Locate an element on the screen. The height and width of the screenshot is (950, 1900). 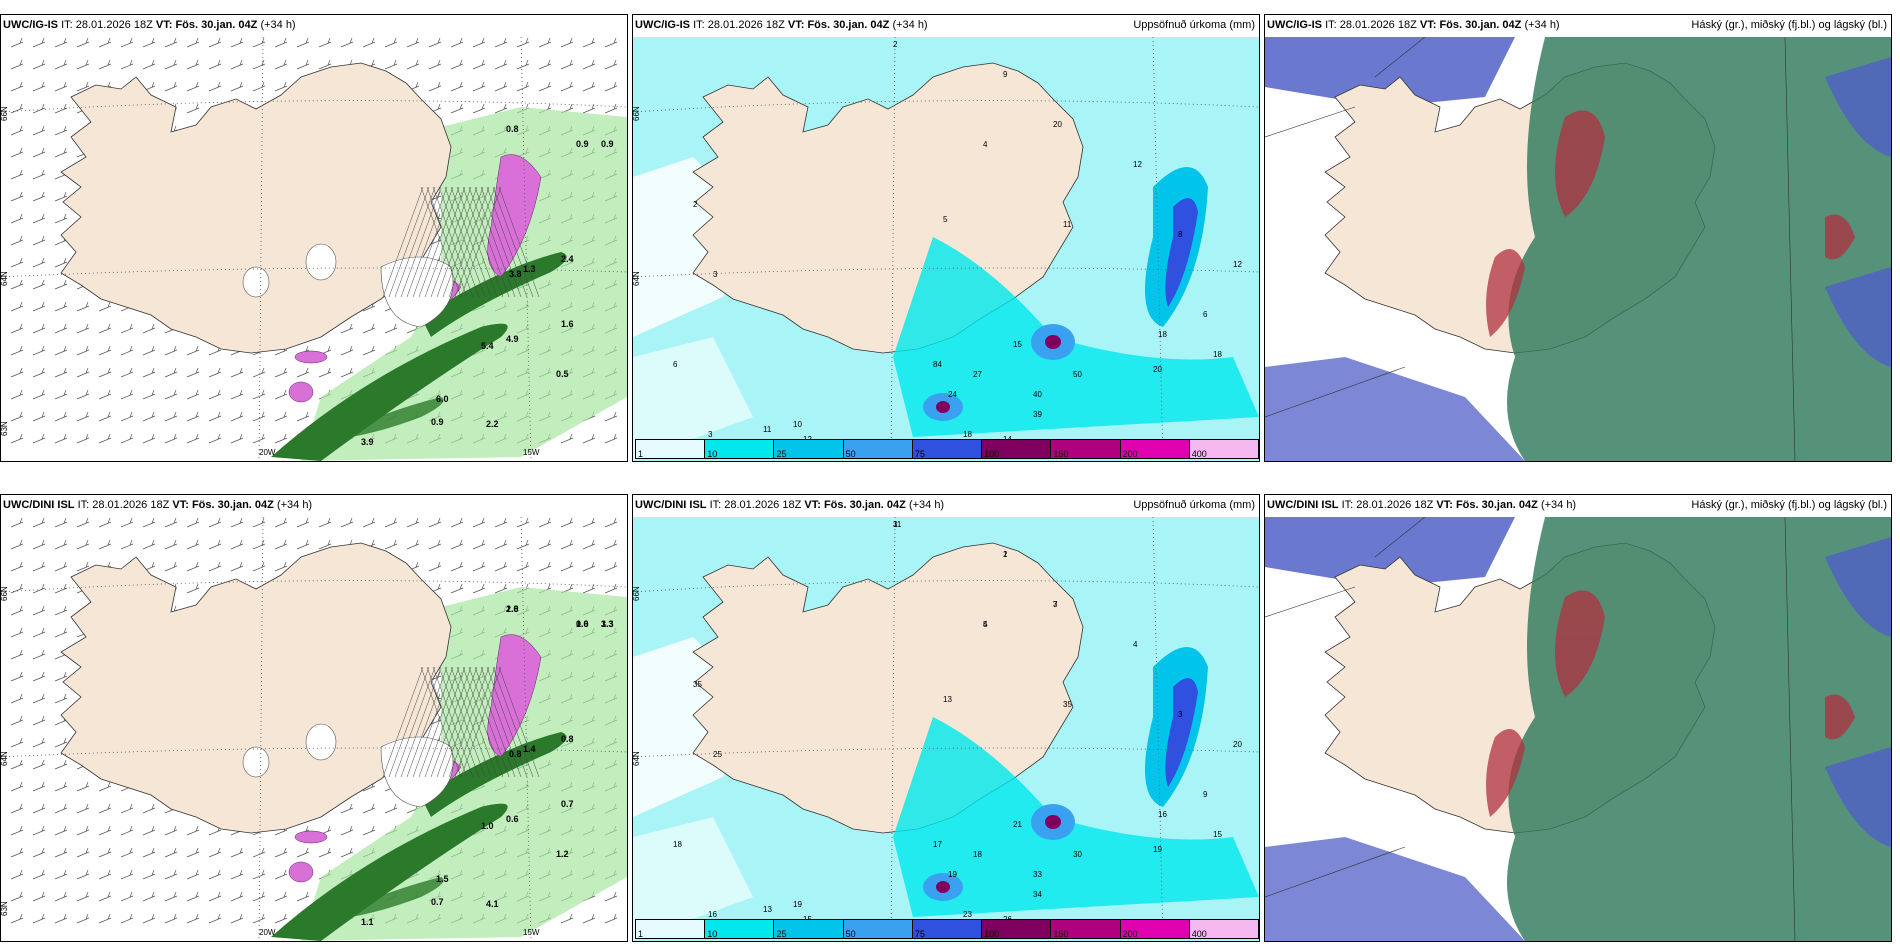
legend-label: 50 is located at coordinates (850, 934).